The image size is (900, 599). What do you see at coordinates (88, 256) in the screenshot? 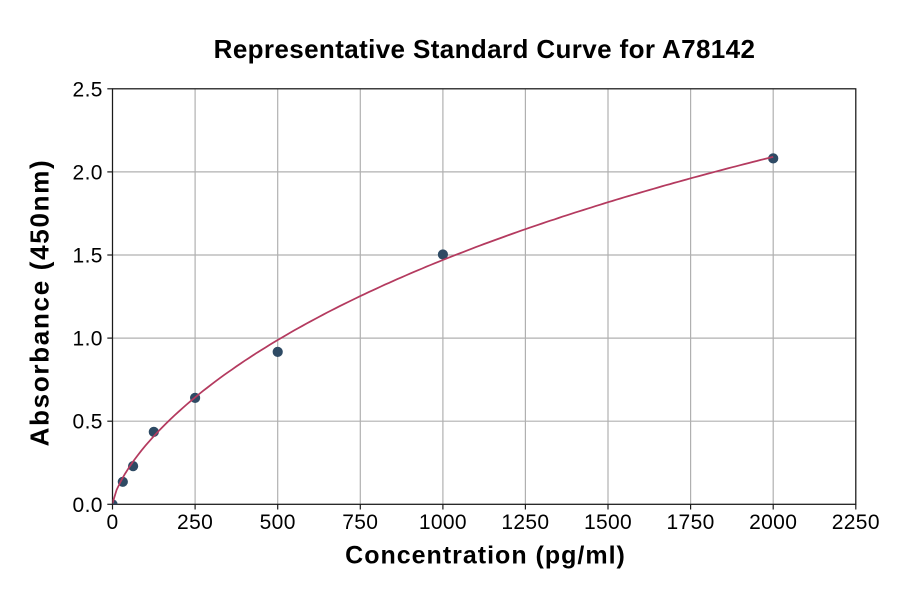
I see `svg-text: 1.5` at bounding box center [88, 256].